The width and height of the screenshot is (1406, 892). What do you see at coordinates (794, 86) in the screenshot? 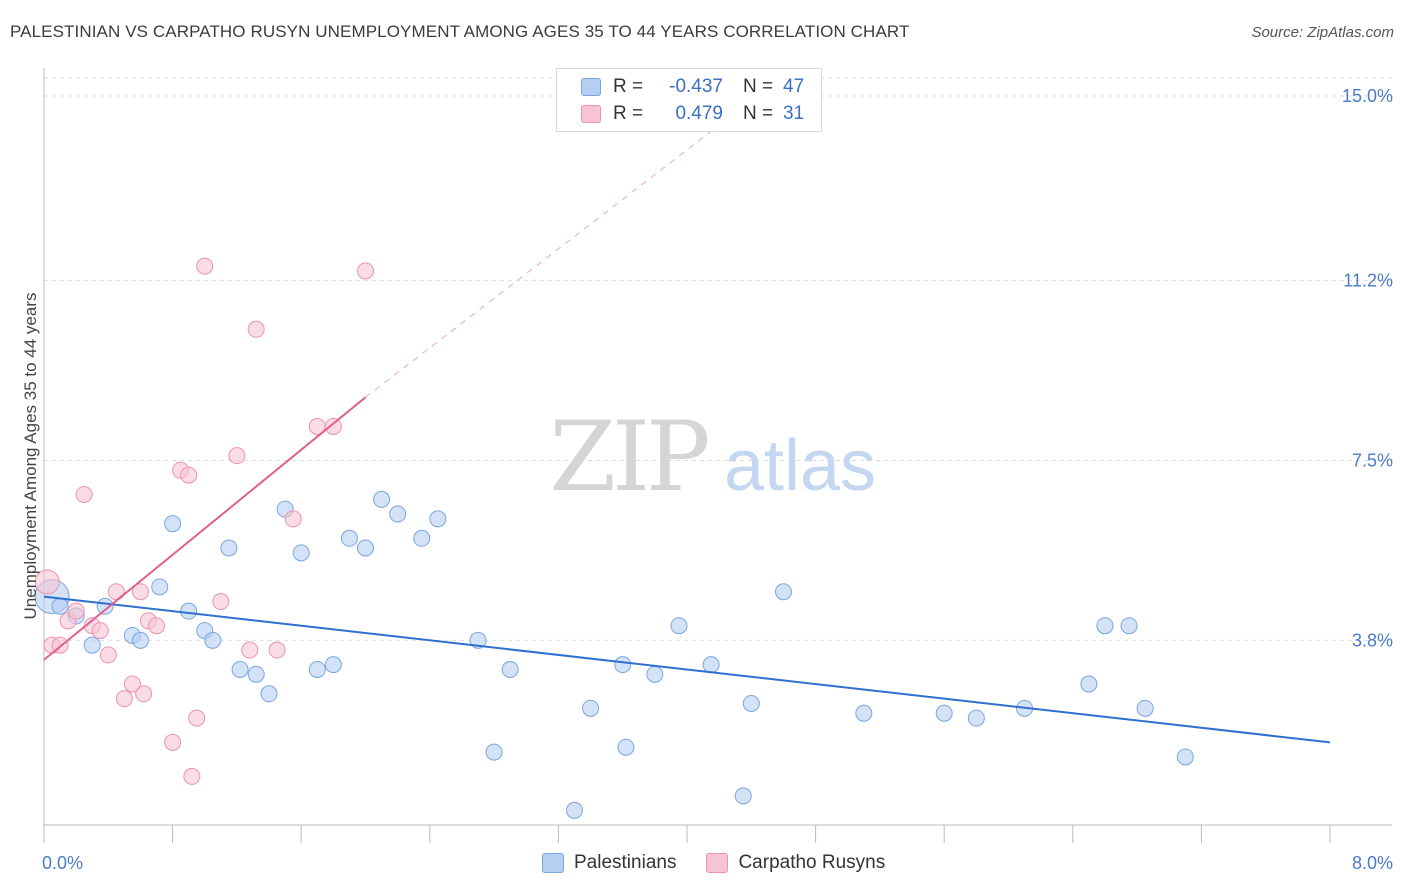
I see `legend-n-value: 47` at bounding box center [794, 86].